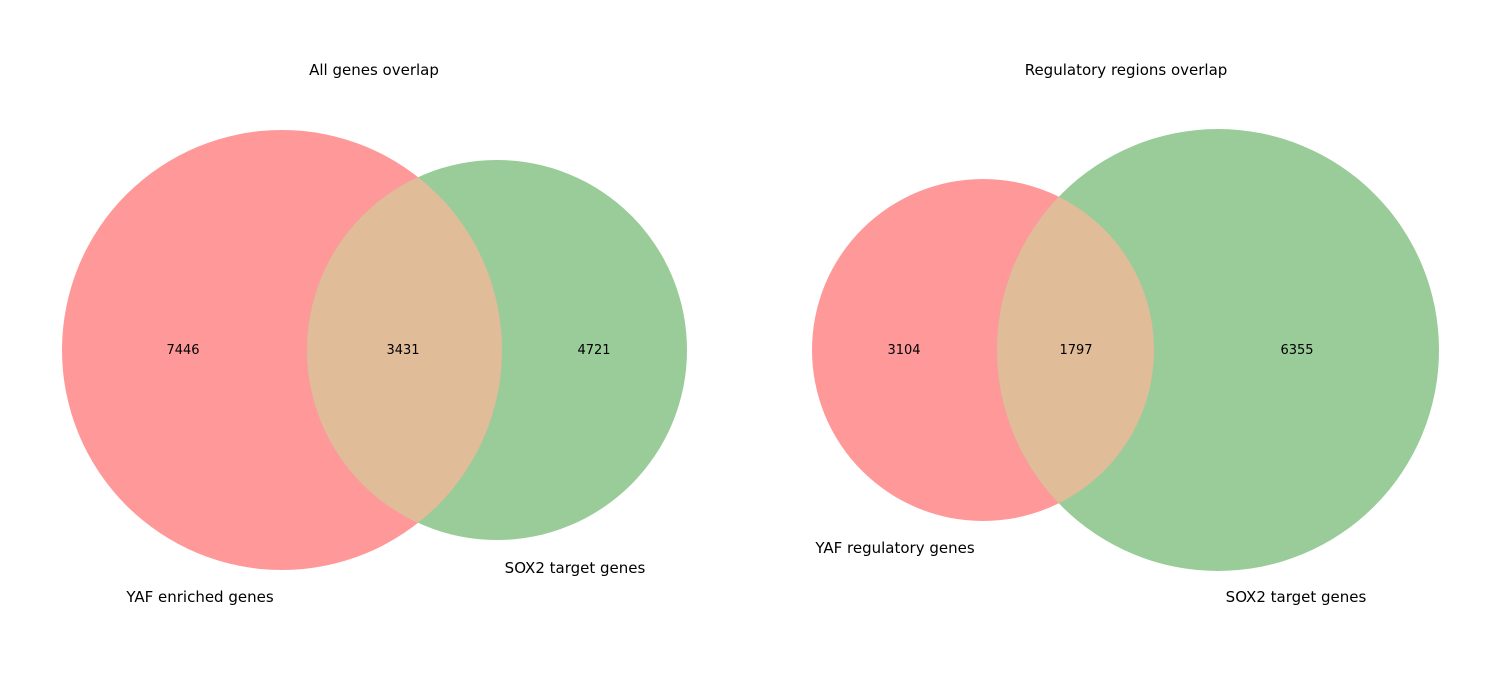  I want to click on overlap-count: 1797, so click(1075, 350).